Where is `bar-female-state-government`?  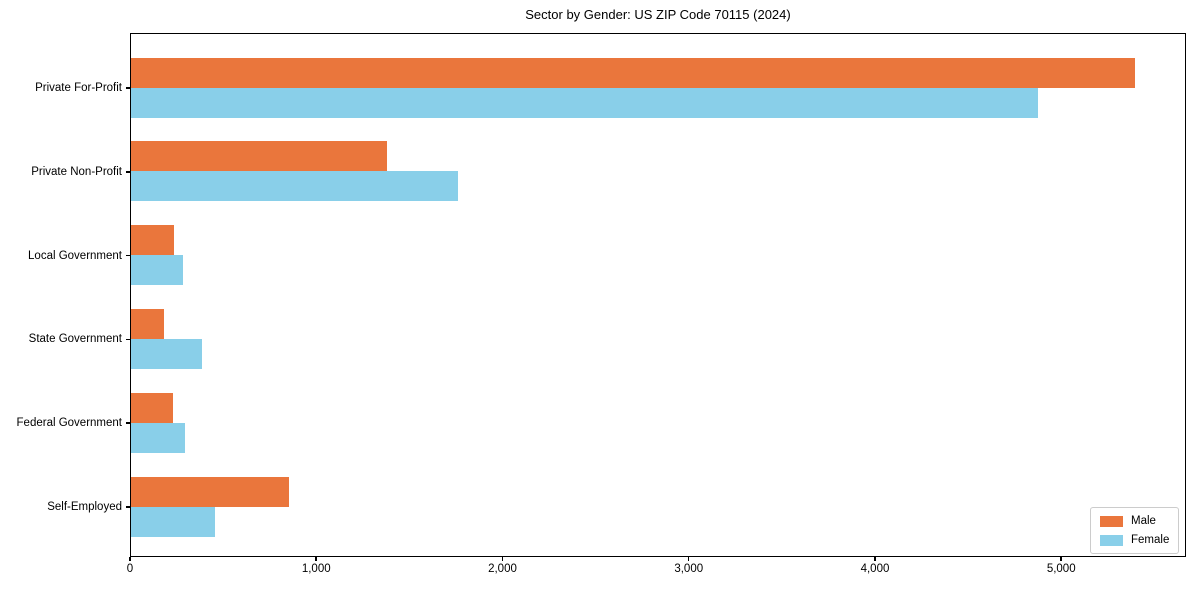
bar-female-state-government is located at coordinates (166, 353).